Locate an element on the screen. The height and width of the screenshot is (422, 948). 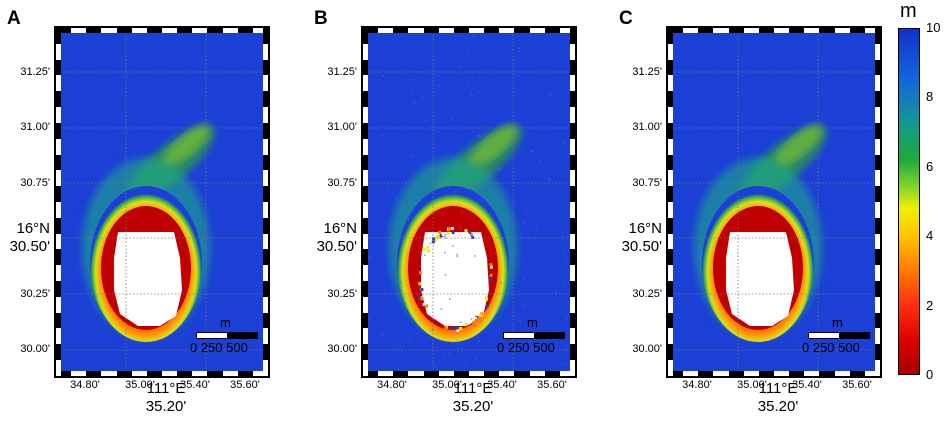
scale-unit: m is located at coordinates (837, 322).